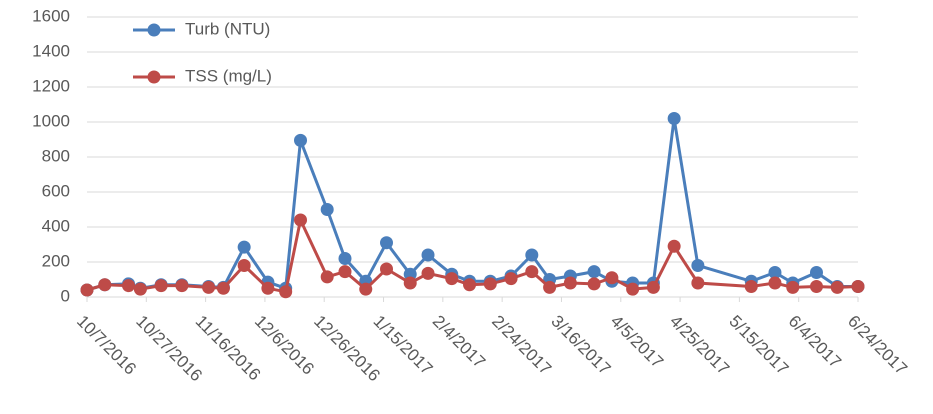  I want to click on y-tick-label: 200, so click(56, 260).